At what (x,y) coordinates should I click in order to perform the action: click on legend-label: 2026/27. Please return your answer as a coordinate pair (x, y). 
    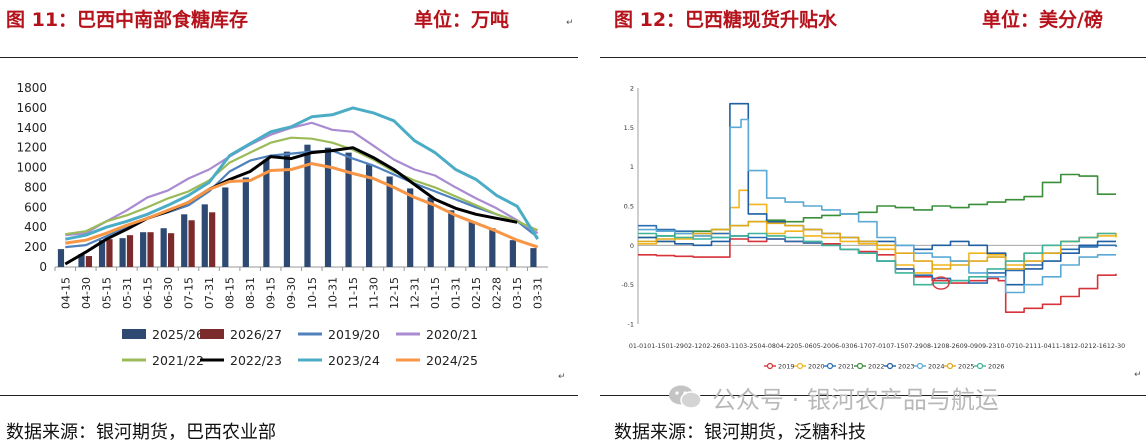
    Looking at the image, I should click on (256, 334).